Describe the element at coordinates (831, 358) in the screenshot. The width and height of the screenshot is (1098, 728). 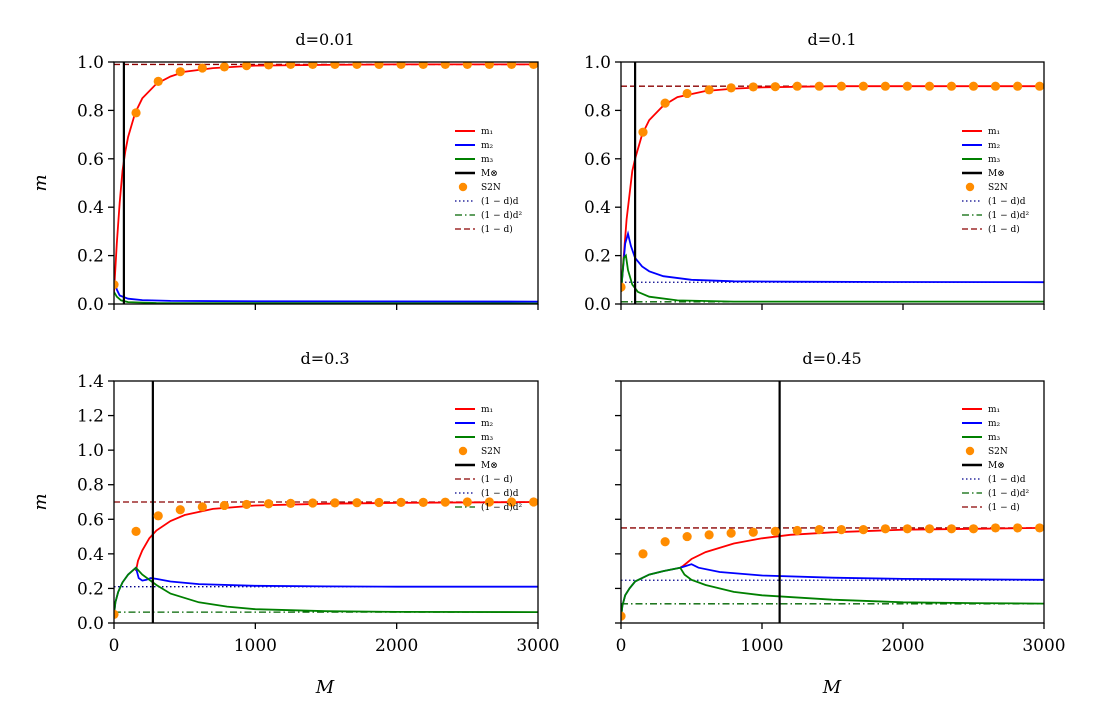
I see `subplot-title: d=0.45` at that location.